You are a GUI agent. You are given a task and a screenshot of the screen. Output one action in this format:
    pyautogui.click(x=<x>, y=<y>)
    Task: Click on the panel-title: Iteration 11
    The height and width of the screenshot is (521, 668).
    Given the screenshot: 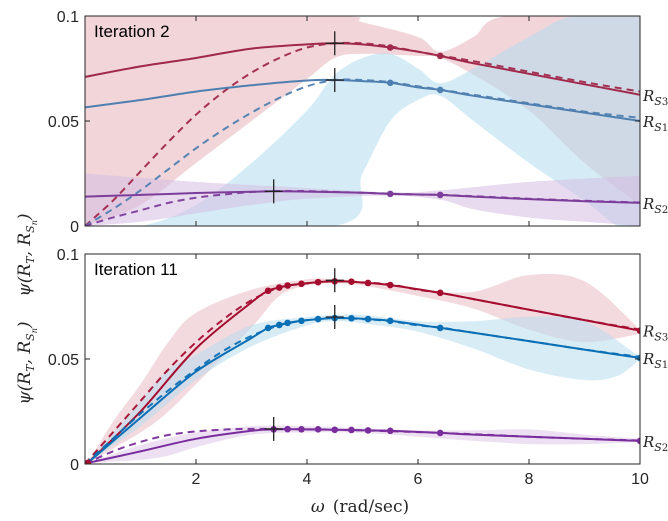 What is the action you would take?
    pyautogui.click(x=136, y=269)
    